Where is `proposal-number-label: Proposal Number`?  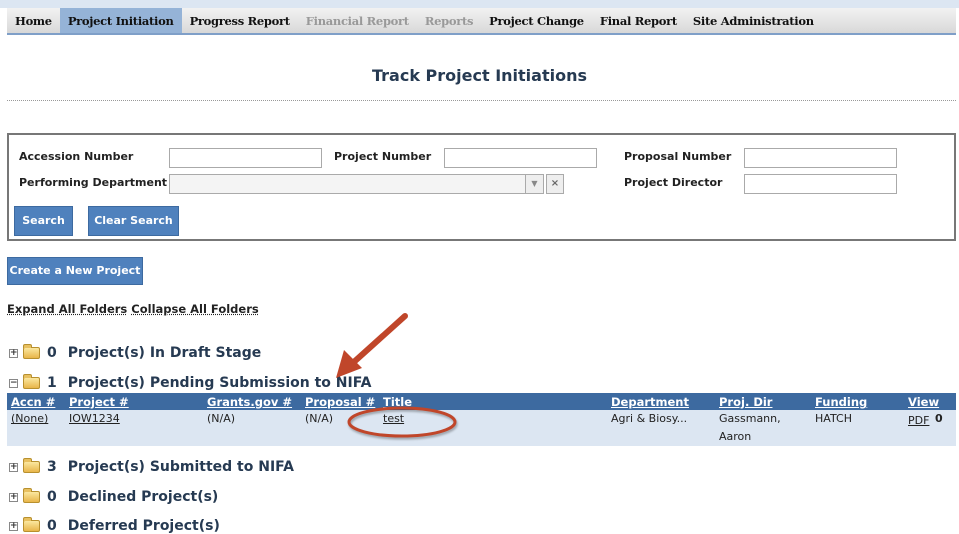 proposal-number-label: Proposal Number is located at coordinates (678, 156).